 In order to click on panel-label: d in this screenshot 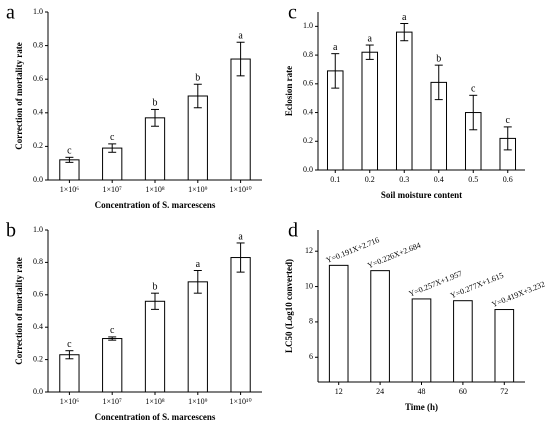, I will do `click(293, 231)`.